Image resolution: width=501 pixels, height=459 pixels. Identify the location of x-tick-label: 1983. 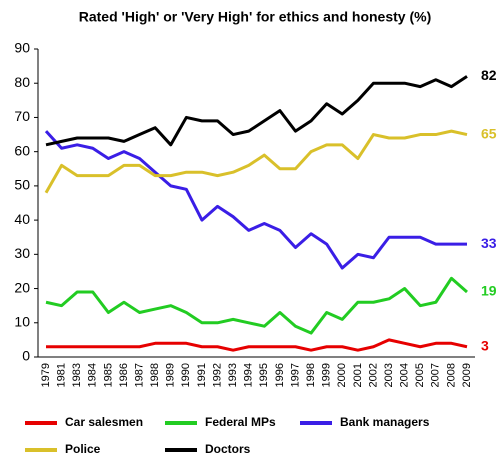
(77, 375).